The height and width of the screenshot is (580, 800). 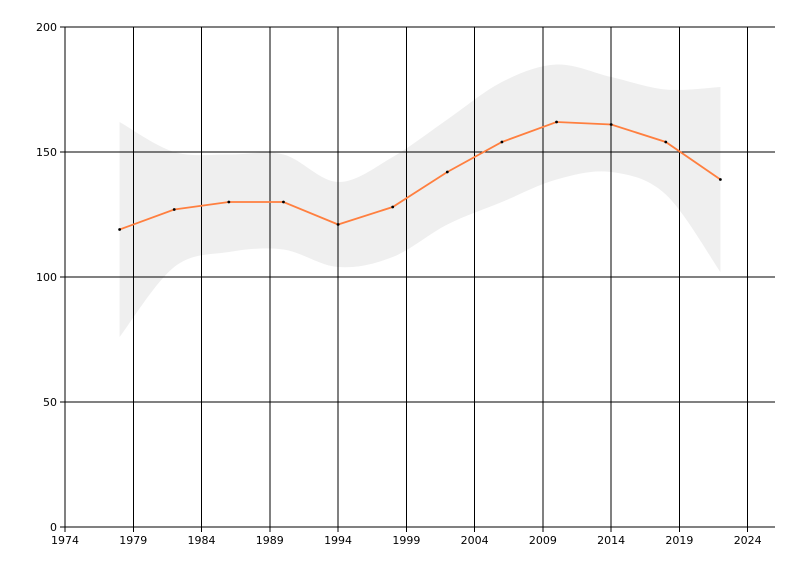 I want to click on x-tick-label: 2014, so click(x=611, y=540).